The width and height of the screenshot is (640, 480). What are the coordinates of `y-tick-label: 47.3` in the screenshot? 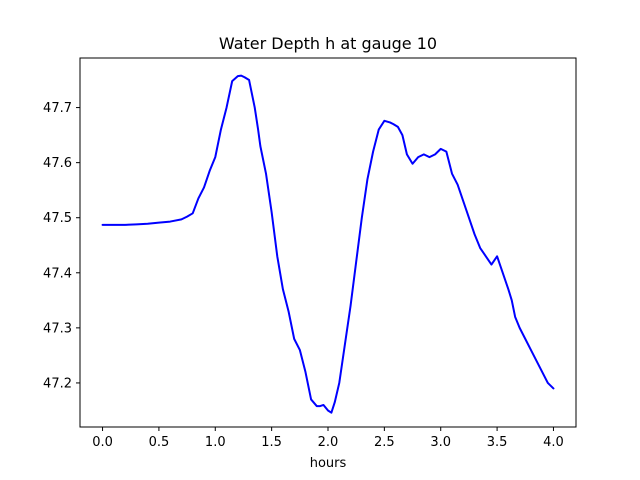 It's located at (57, 328).